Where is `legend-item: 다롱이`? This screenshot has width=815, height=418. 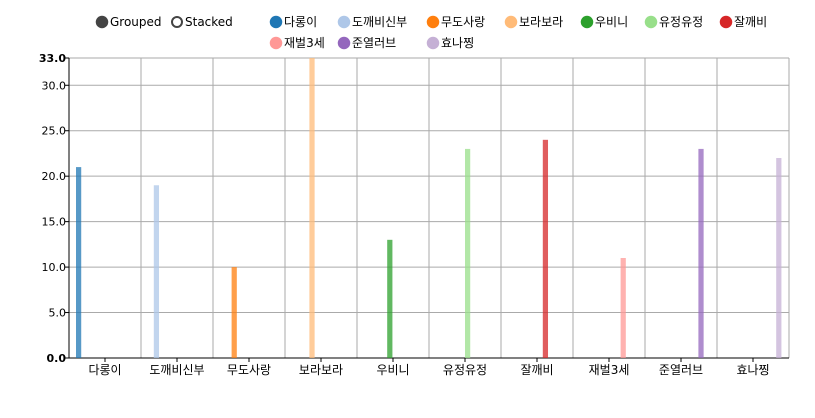 legend-item: 다롱이 is located at coordinates (293, 22).